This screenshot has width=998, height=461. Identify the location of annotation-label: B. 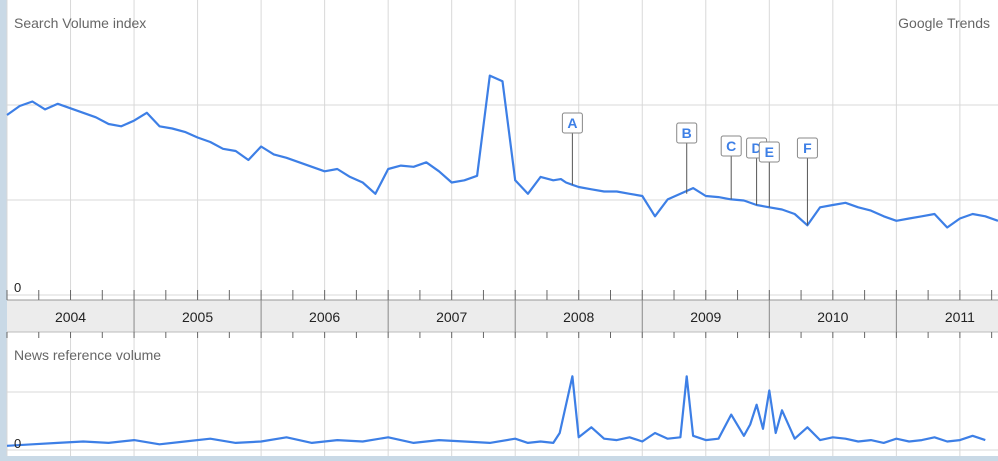
(687, 133).